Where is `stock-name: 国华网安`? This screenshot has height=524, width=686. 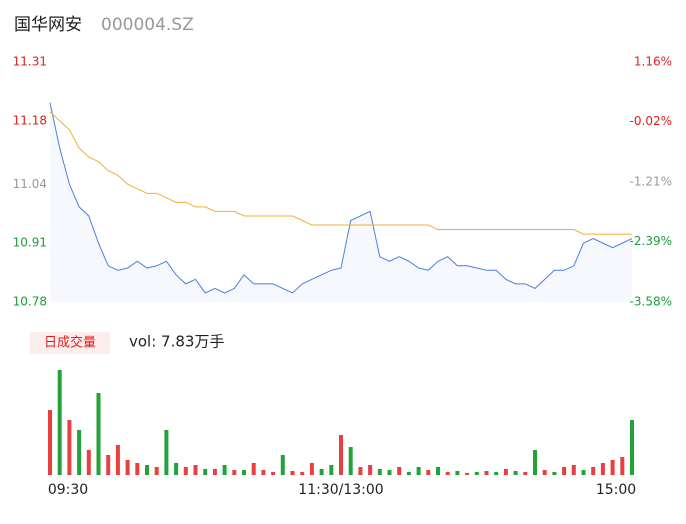
stock-name: 国华网安 is located at coordinates (48, 25).